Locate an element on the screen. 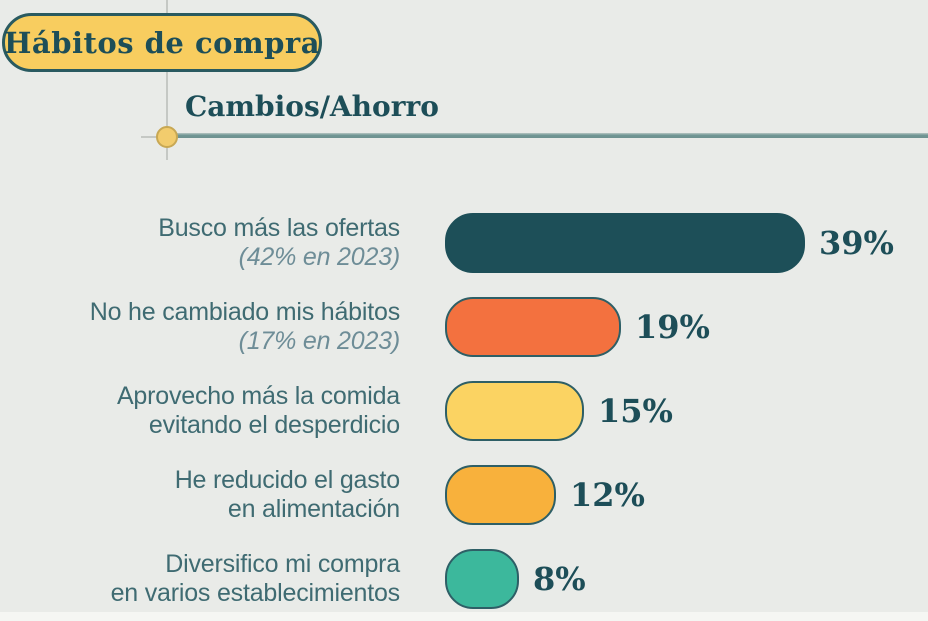 The image size is (928, 621). horizontal-rule is located at coordinates (552, 135).